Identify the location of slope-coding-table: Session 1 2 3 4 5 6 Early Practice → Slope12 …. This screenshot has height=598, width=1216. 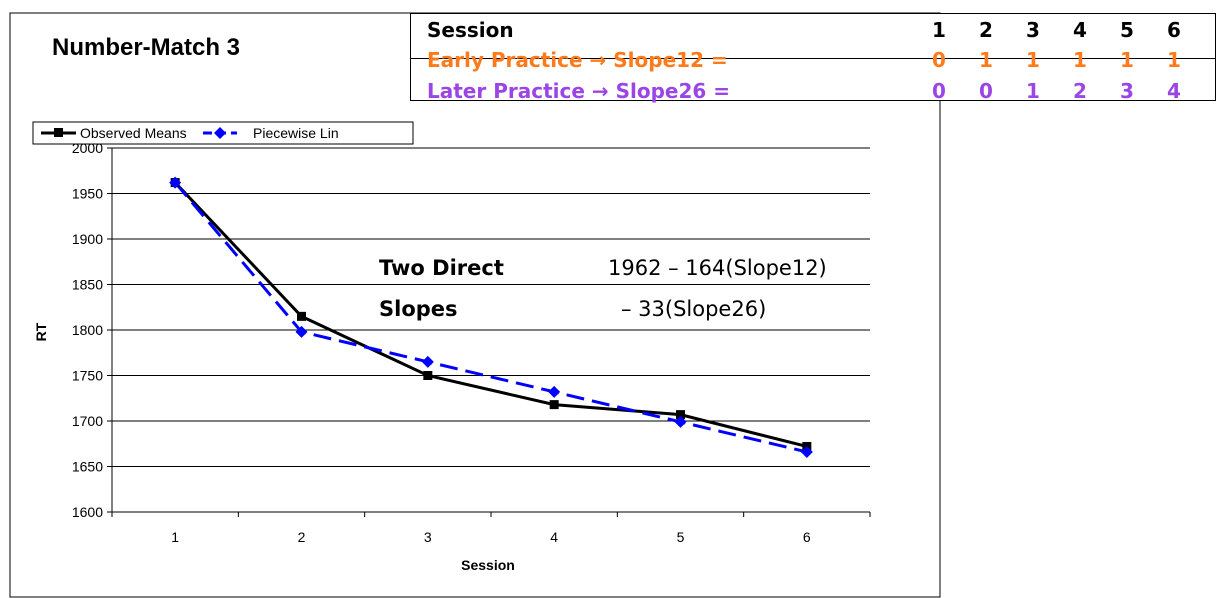
(813, 58).